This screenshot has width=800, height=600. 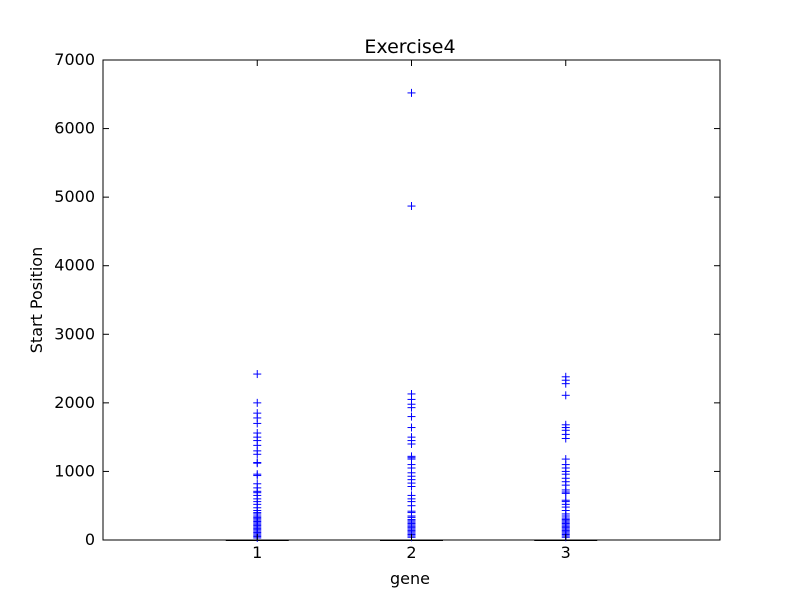 I want to click on y-tick-label: 1000, so click(x=74, y=470).